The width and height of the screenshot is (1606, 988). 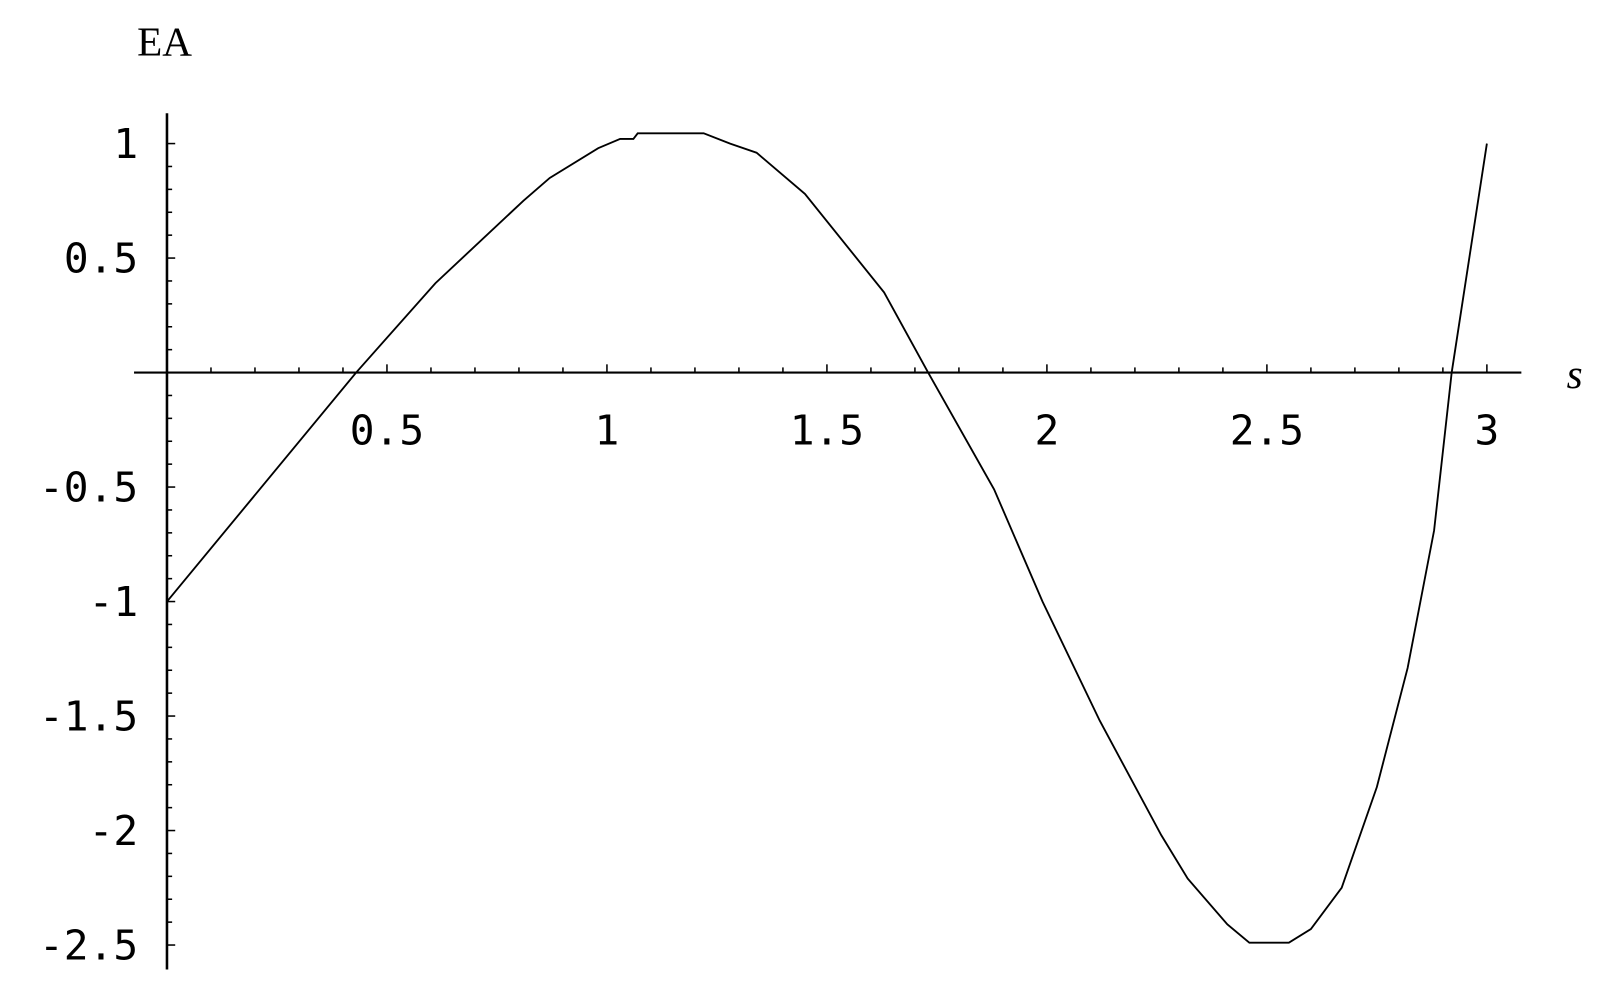 What do you see at coordinates (827, 431) in the screenshot?
I see `x-tick-label: 1.5` at bounding box center [827, 431].